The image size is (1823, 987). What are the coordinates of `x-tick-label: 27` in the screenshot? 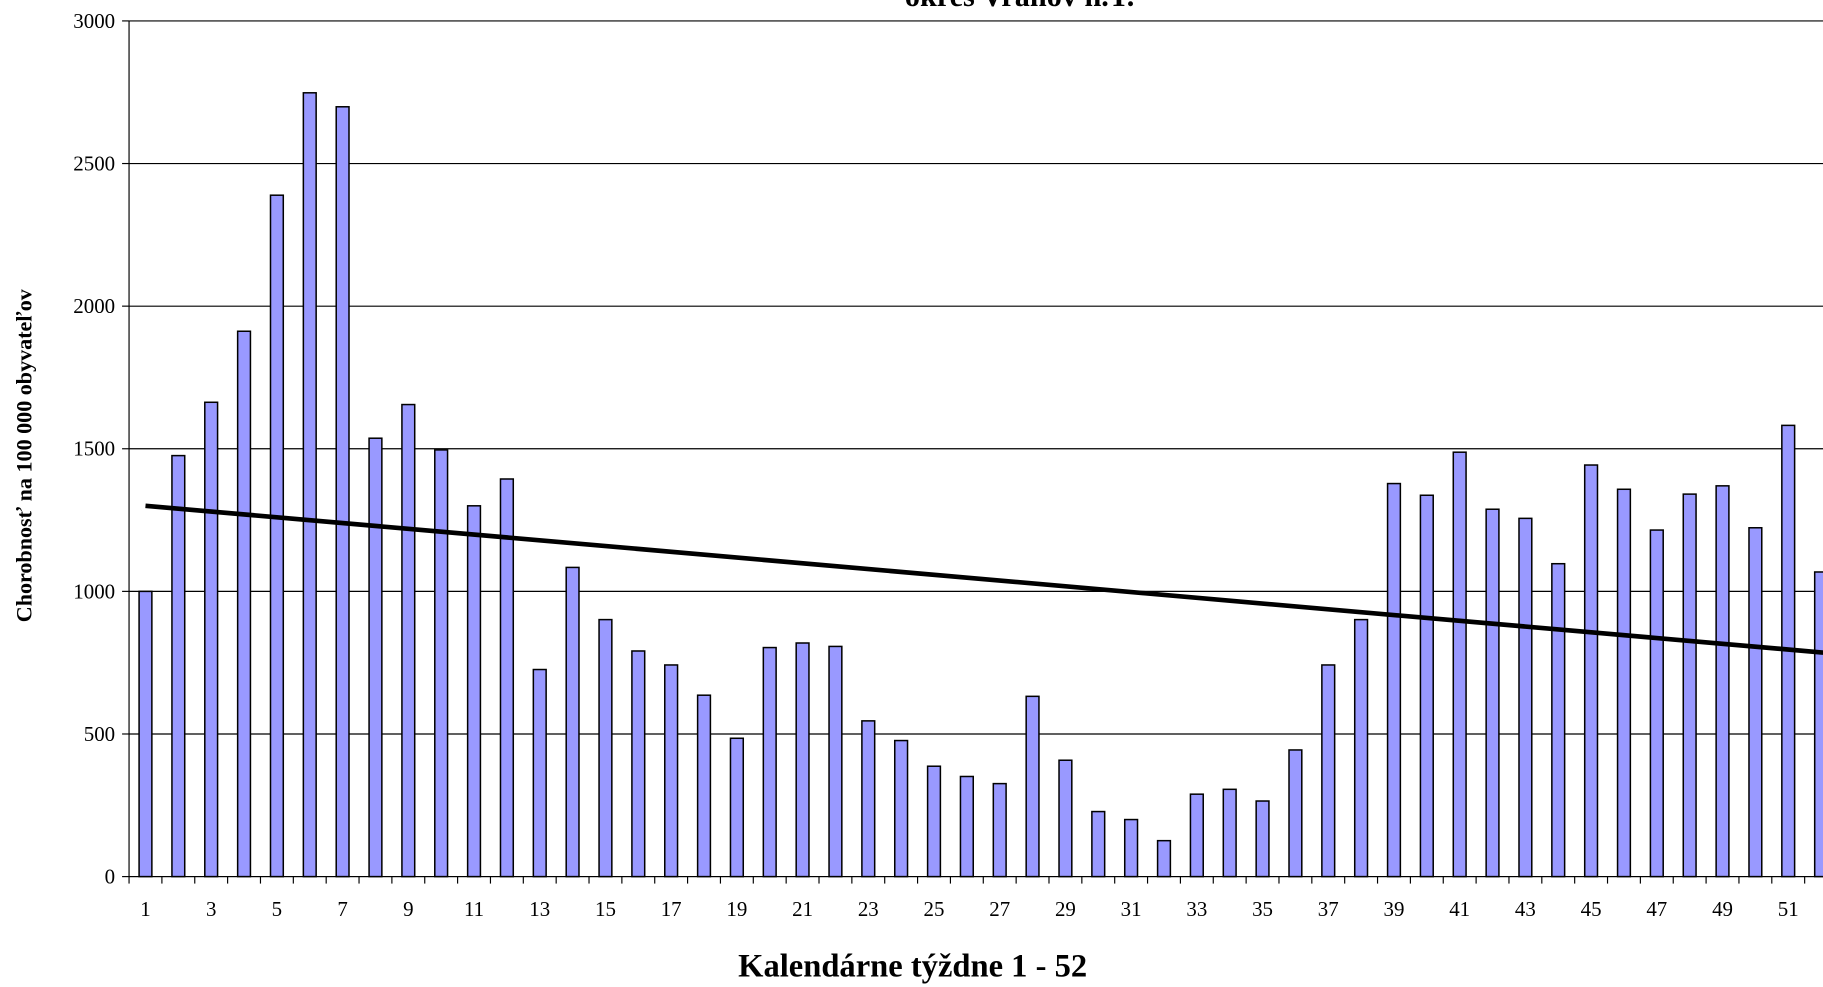 It's located at (999, 909).